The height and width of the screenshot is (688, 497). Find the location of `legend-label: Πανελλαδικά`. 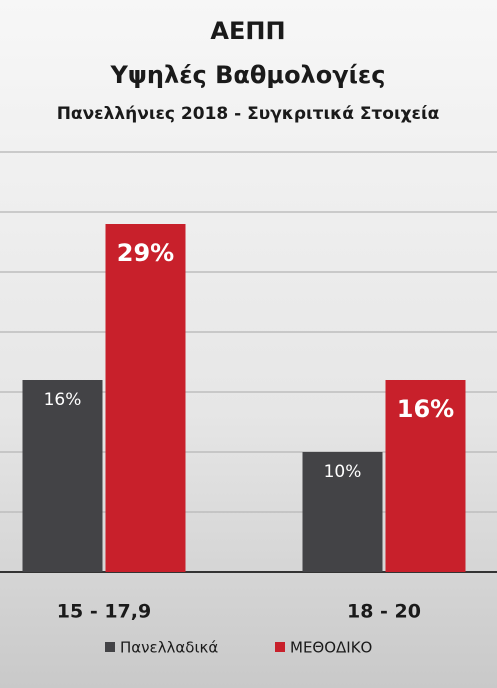

legend-label: Πανελλαδικά is located at coordinates (169, 648).